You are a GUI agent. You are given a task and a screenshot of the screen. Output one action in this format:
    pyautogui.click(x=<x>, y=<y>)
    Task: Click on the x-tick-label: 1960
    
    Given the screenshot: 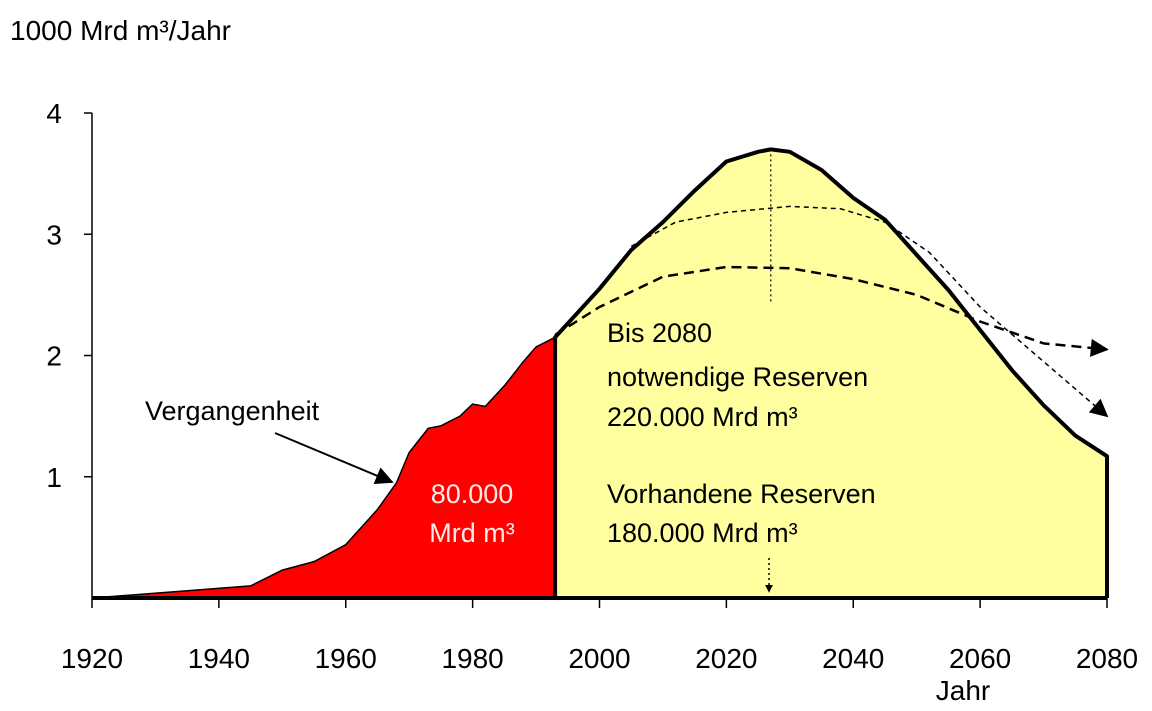 What is the action you would take?
    pyautogui.click(x=346, y=658)
    